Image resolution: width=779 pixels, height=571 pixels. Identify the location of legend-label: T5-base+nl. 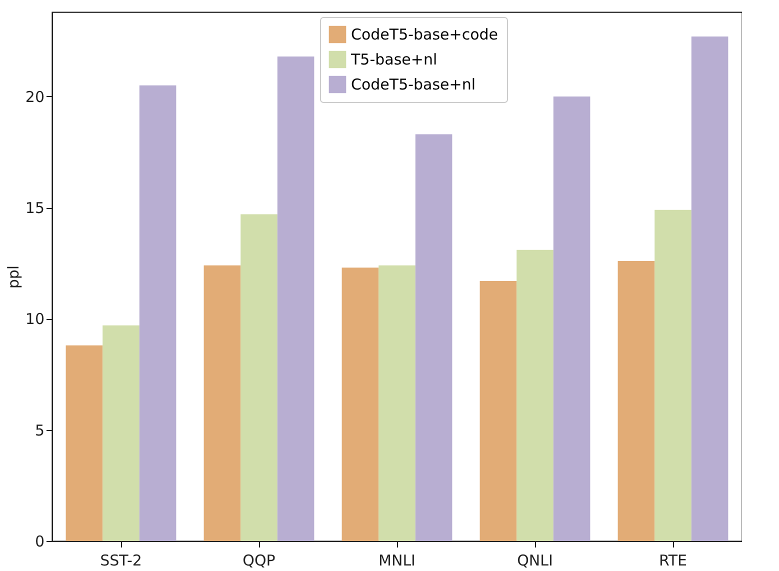
(394, 59).